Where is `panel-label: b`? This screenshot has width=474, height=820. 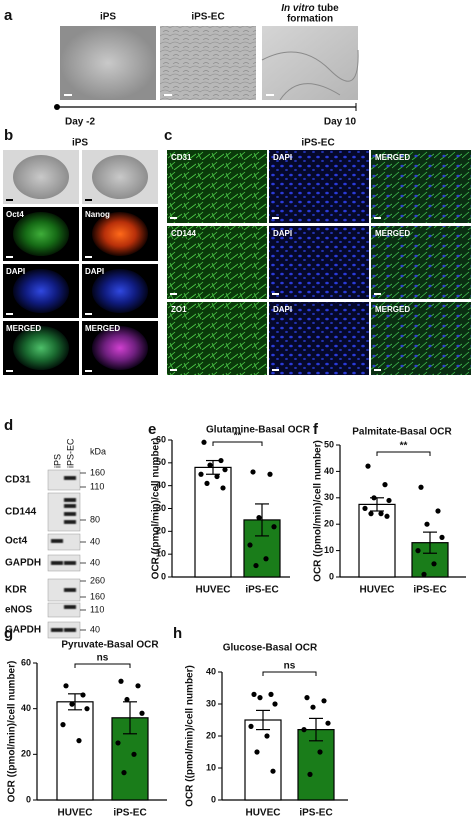 panel-label: b is located at coordinates (8, 135).